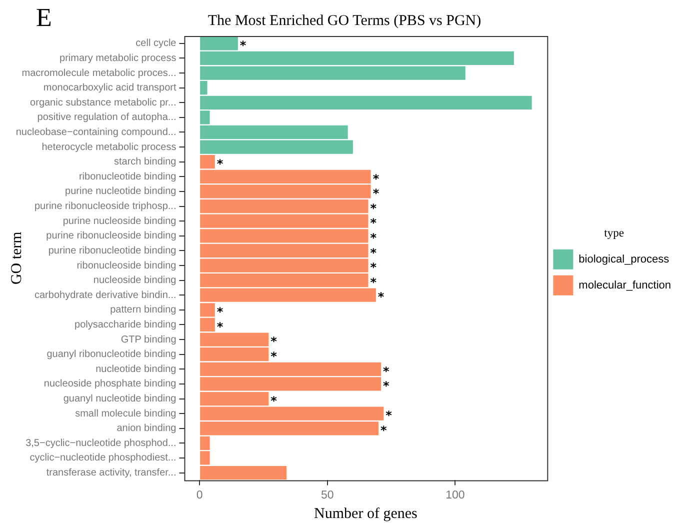 Image resolution: width=687 pixels, height=523 pixels. I want to click on legend-label: molecular_function, so click(625, 285).